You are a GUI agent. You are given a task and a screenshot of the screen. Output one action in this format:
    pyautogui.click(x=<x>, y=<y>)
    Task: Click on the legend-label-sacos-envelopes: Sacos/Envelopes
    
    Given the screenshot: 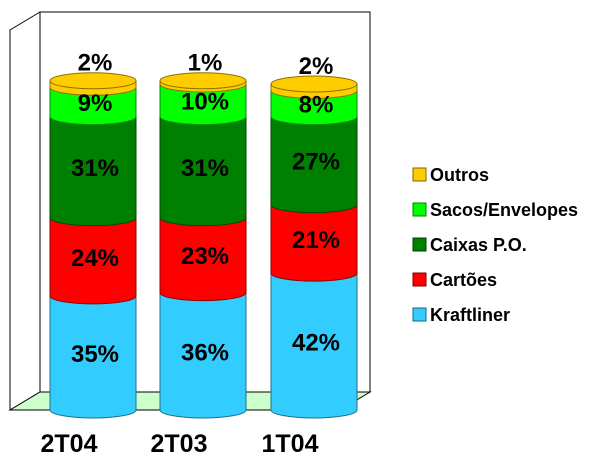 What is the action you would take?
    pyautogui.click(x=504, y=210)
    